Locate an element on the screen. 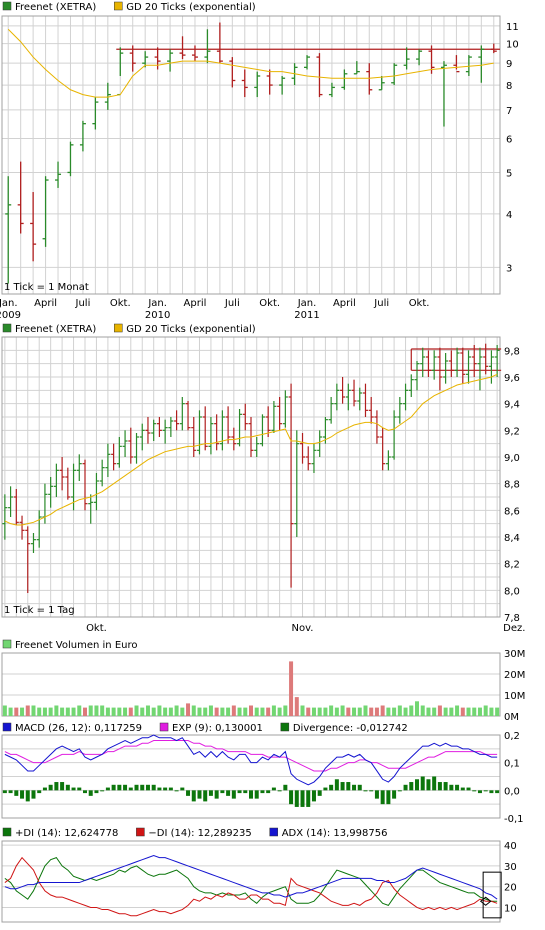 This screenshot has height=930, width=545. y-tick-label: 30M is located at coordinates (514, 654).